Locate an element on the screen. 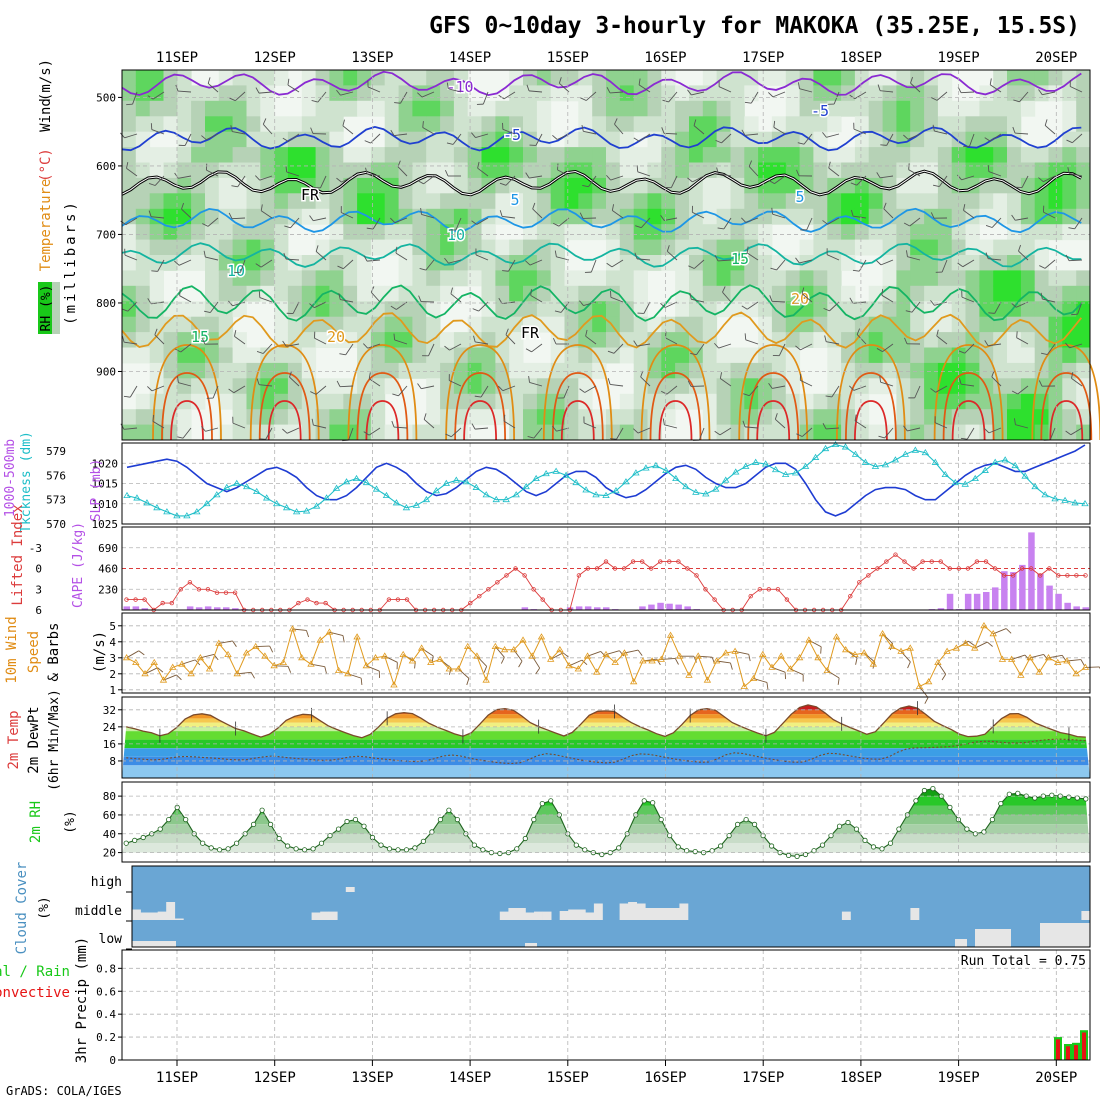 Image resolution: width=1100 pixels, height=1100 pixels. warm-contour is located at coordinates (1065, 392).